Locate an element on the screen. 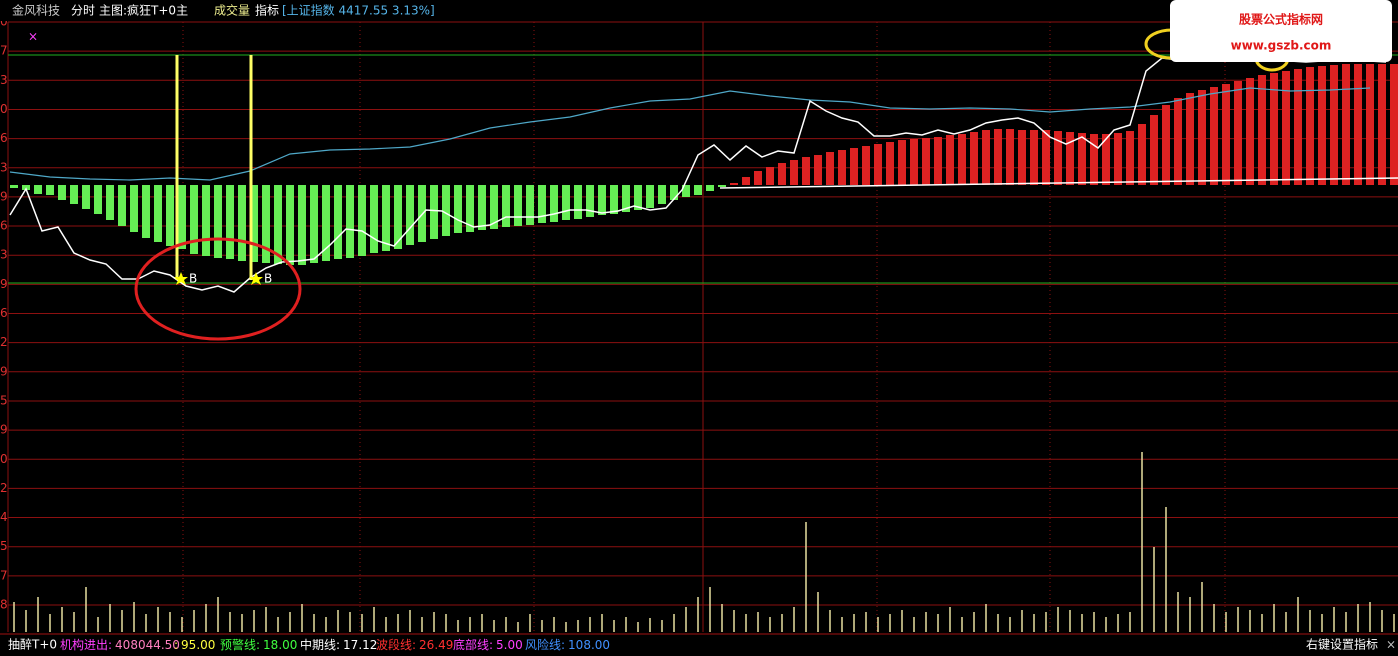 The width and height of the screenshot is (1398, 656). y-axis-label: 4 is located at coordinates (4, 517).